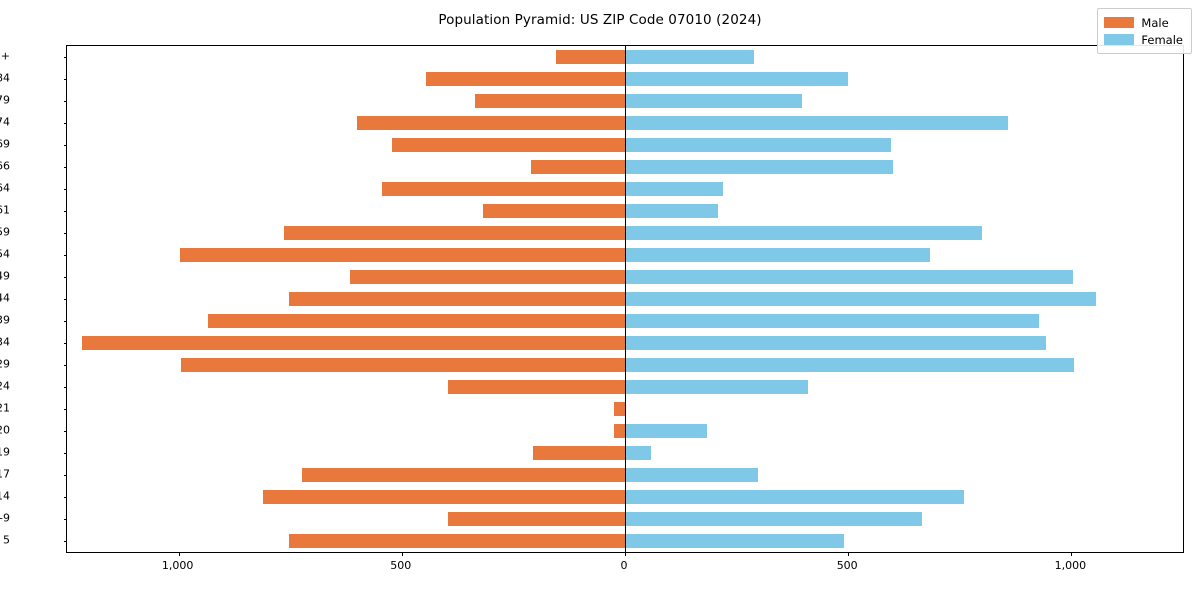  Describe the element at coordinates (1143, 22) in the screenshot. I see `legend-entry-male: Male` at that location.